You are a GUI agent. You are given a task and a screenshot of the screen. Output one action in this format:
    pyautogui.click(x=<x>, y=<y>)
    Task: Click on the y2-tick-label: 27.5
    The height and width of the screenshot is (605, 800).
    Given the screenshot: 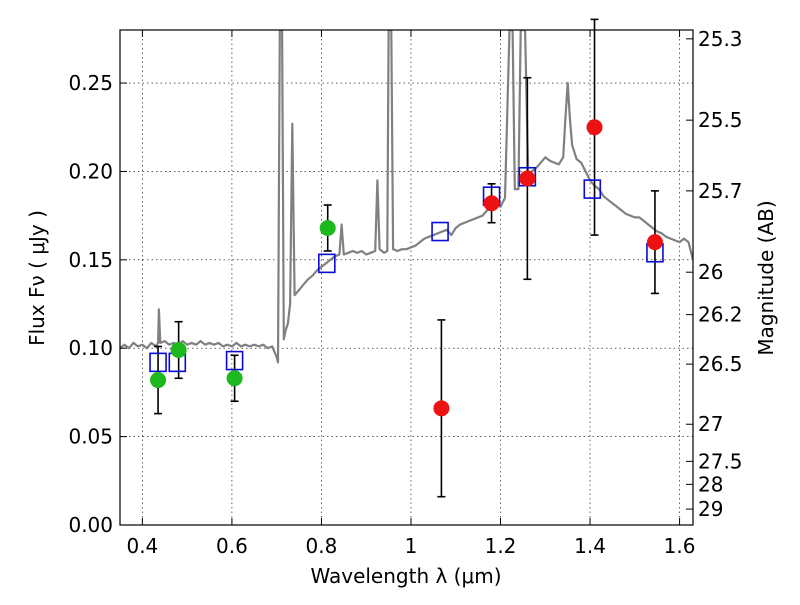 What is the action you would take?
    pyautogui.click(x=720, y=461)
    